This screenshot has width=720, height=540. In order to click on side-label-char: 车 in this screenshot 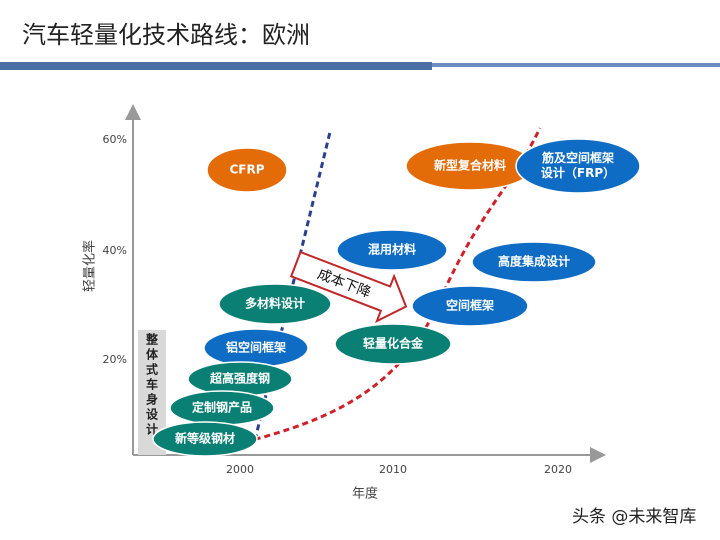, I will do `click(152, 384)`.